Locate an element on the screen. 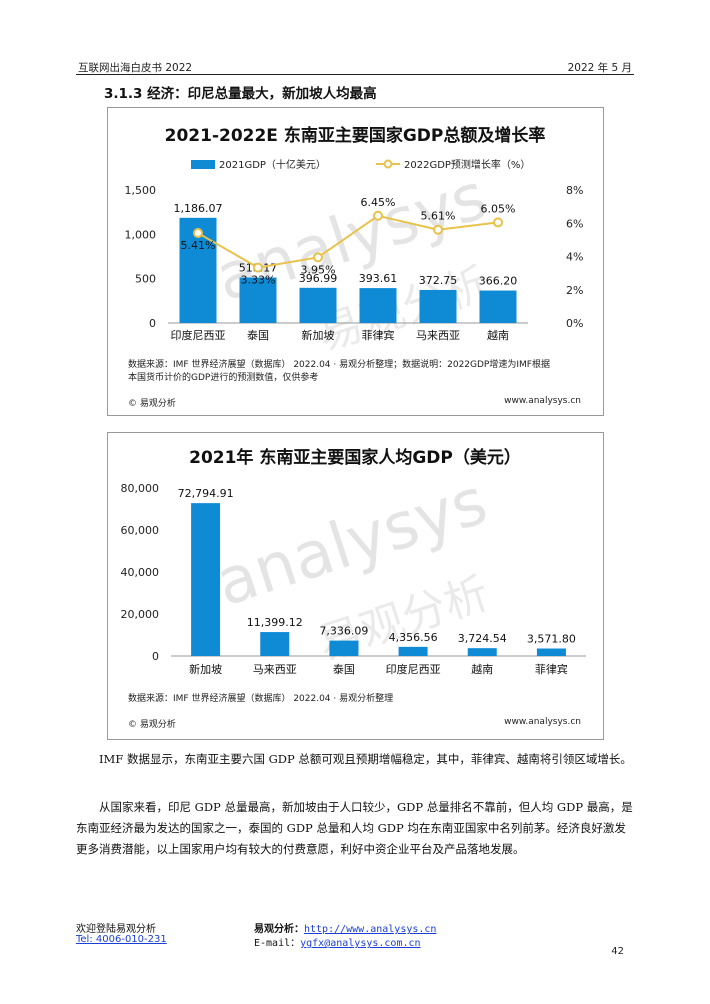  page-number: 42 is located at coordinates (617, 951).